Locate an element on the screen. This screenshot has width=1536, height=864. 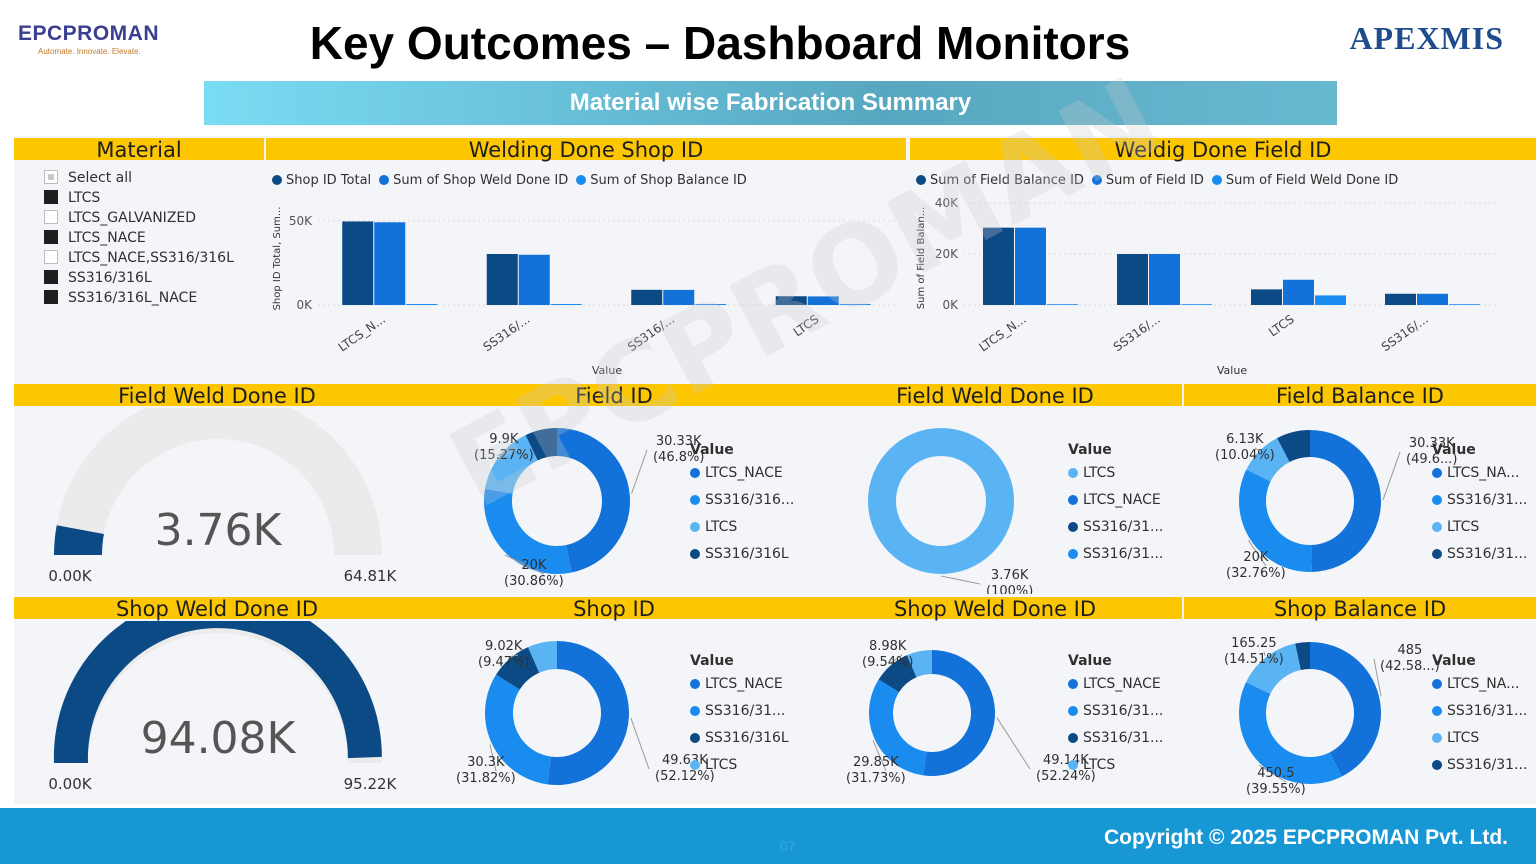
data-label-percent: (39.55%) is located at coordinates (1276, 789).